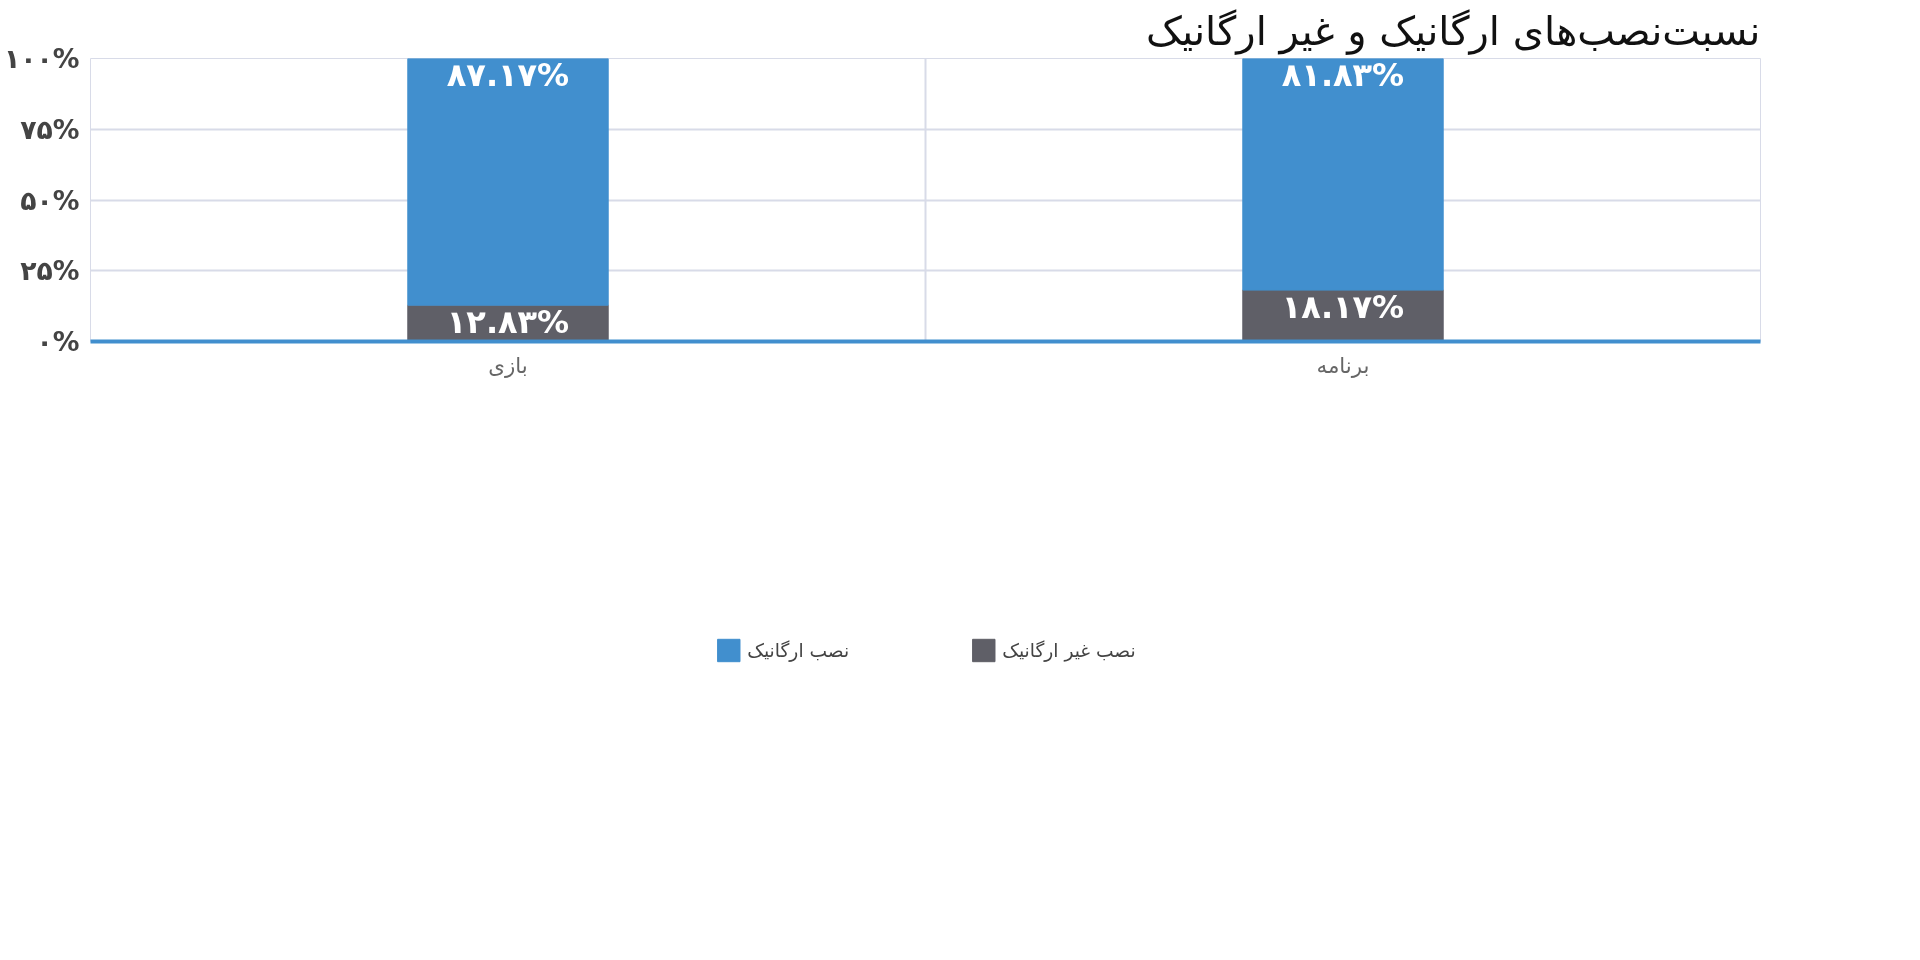  What do you see at coordinates (1343, 307) in the screenshot?
I see `data-label: ۱۸.۱۷%` at bounding box center [1343, 307].